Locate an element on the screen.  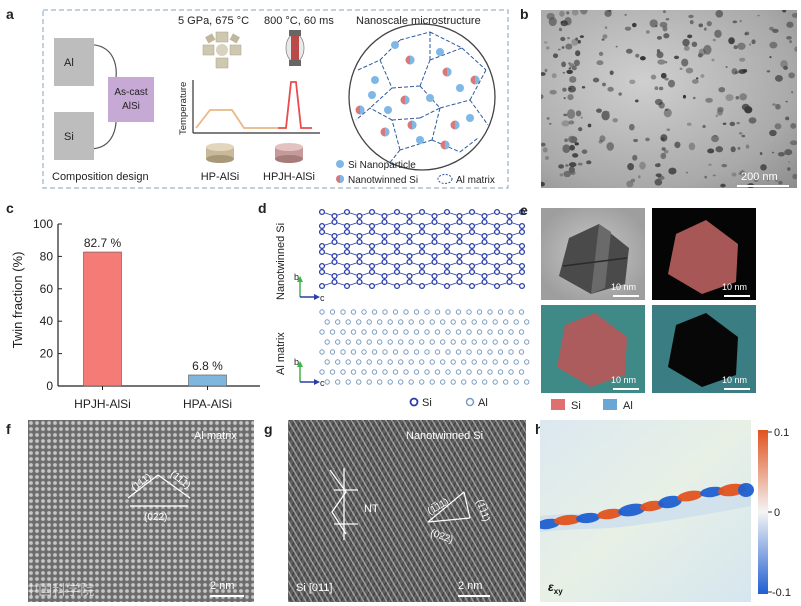
panel-b-label: b is located at coordinates (524, 14).